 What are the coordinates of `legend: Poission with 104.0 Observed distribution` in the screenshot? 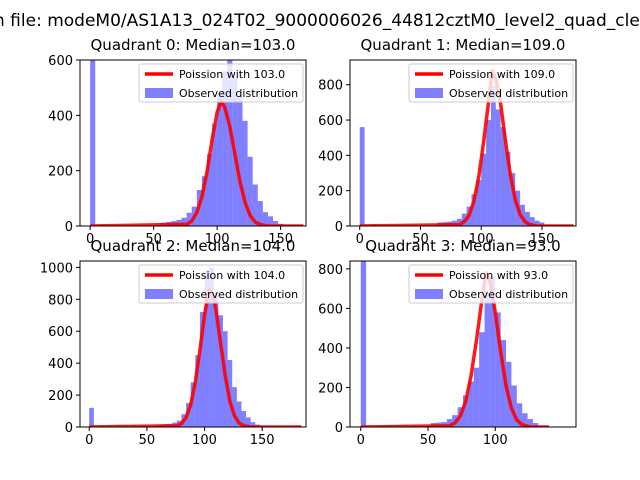 It's located at (221, 284).